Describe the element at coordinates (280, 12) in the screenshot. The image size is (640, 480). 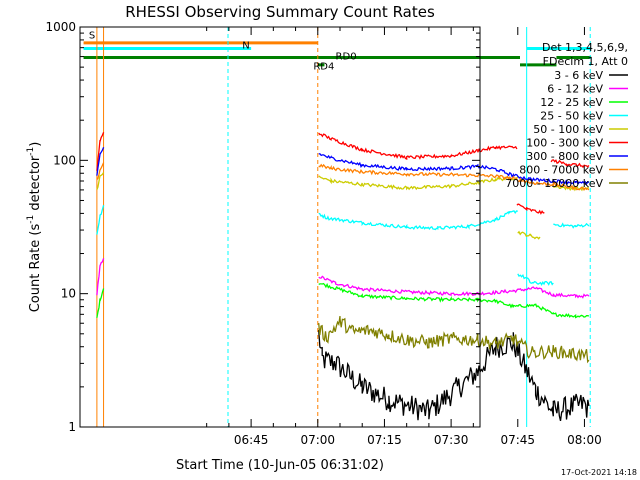
I see `chart-title: RHESSI Observing Summary Count Rates` at that location.